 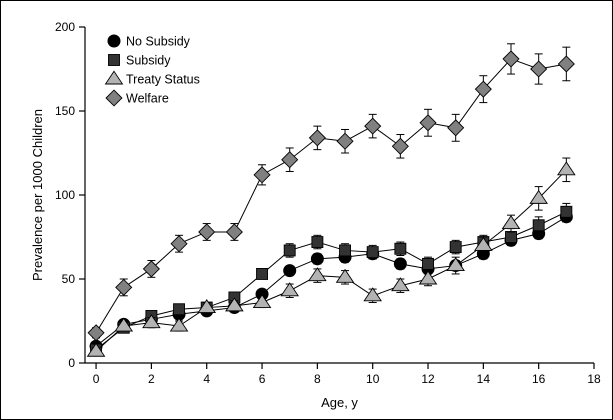 What do you see at coordinates (539, 379) in the screenshot?
I see `x-tick-label: 16` at bounding box center [539, 379].